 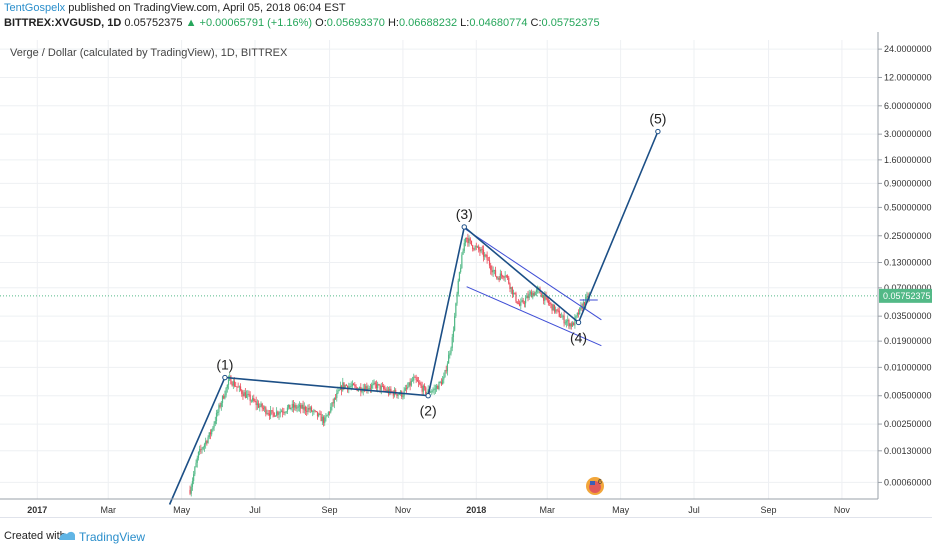 What do you see at coordinates (907, 296) in the screenshot?
I see `current-price-label: 0.05752375` at bounding box center [907, 296].